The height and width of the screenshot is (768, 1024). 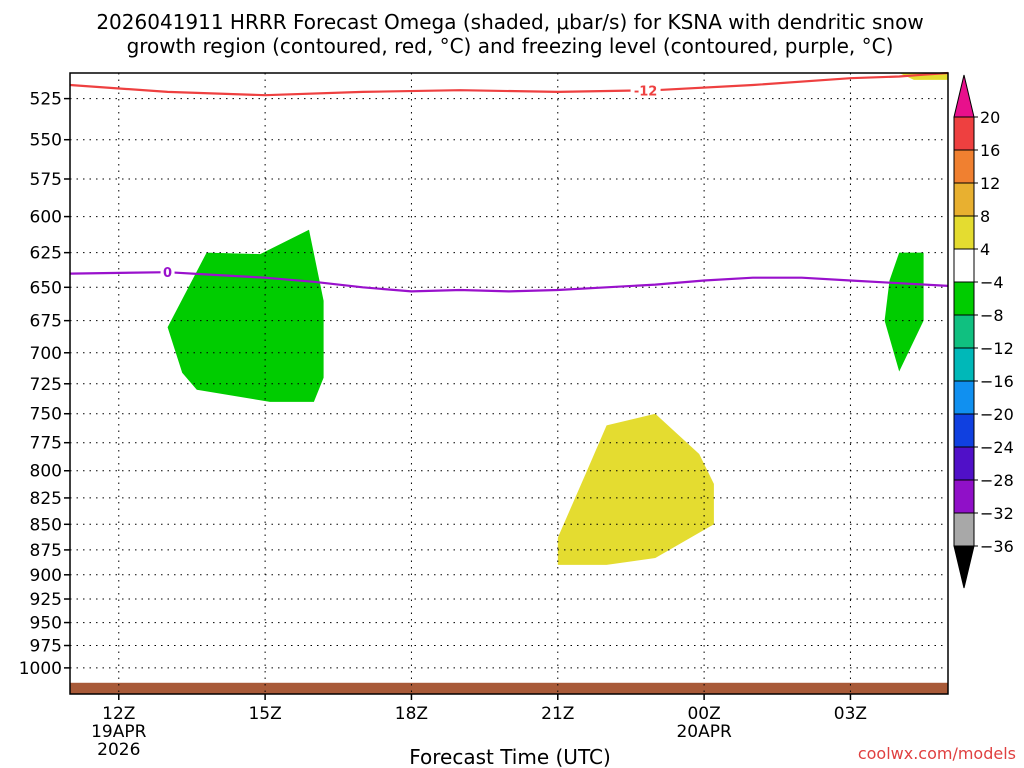 I want to click on colorbar-top-triangle, so click(x=964, y=96).